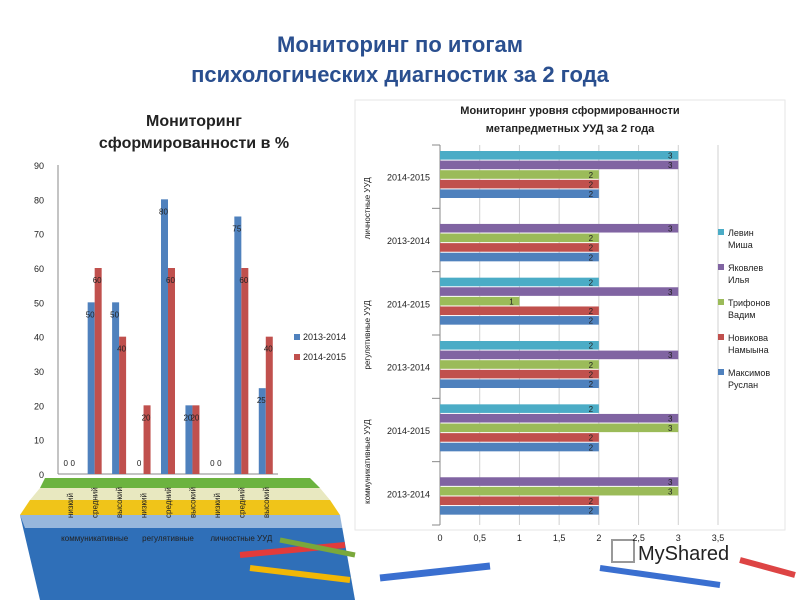 The image size is (800, 600). Describe the element at coordinates (95, 538) in the screenshot. I see `chart1-group-label: коммуникативные` at that location.